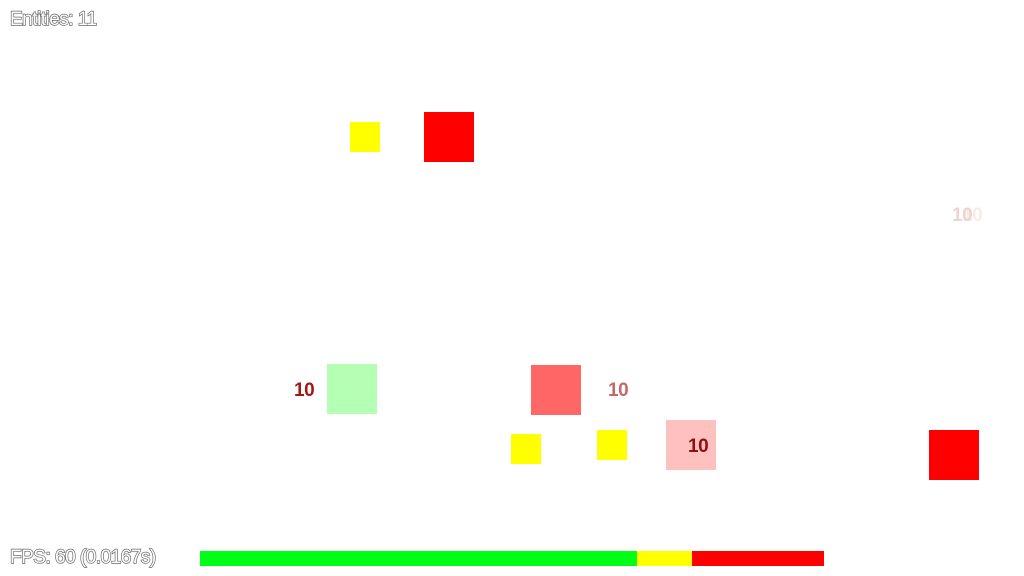  I want to click on frame-time-bar, so click(512, 558).